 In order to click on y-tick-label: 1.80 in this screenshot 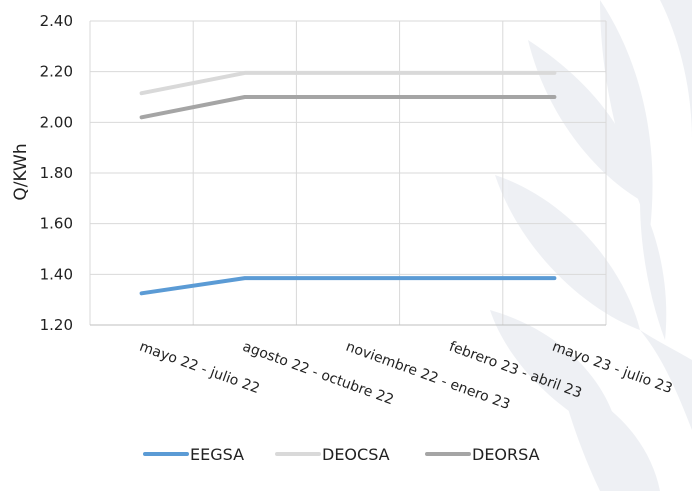, I will do `click(56, 173)`.